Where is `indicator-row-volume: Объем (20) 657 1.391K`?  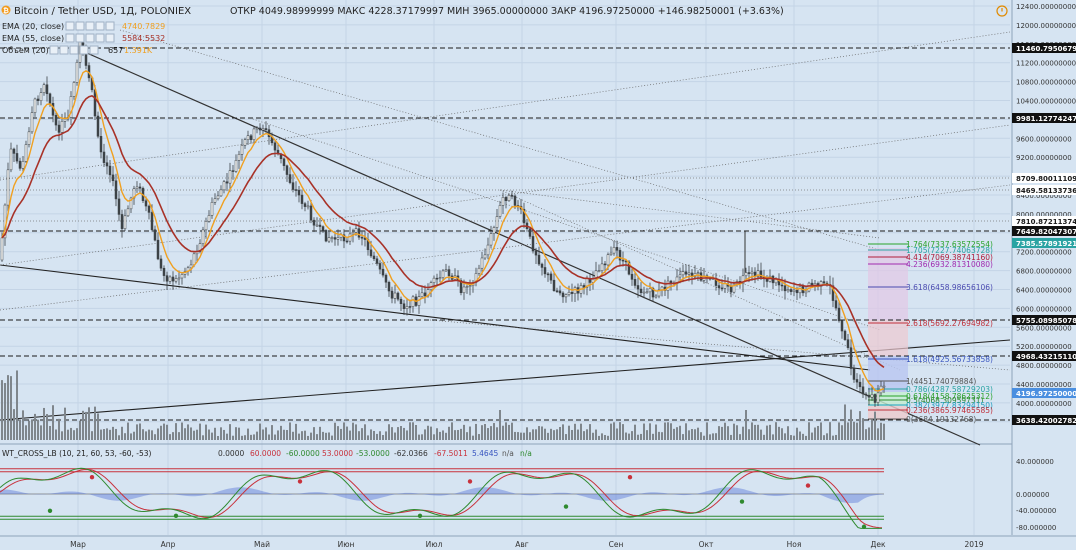 indicator-row-volume: Объем (20) 657 1.391K is located at coordinates (77, 50).